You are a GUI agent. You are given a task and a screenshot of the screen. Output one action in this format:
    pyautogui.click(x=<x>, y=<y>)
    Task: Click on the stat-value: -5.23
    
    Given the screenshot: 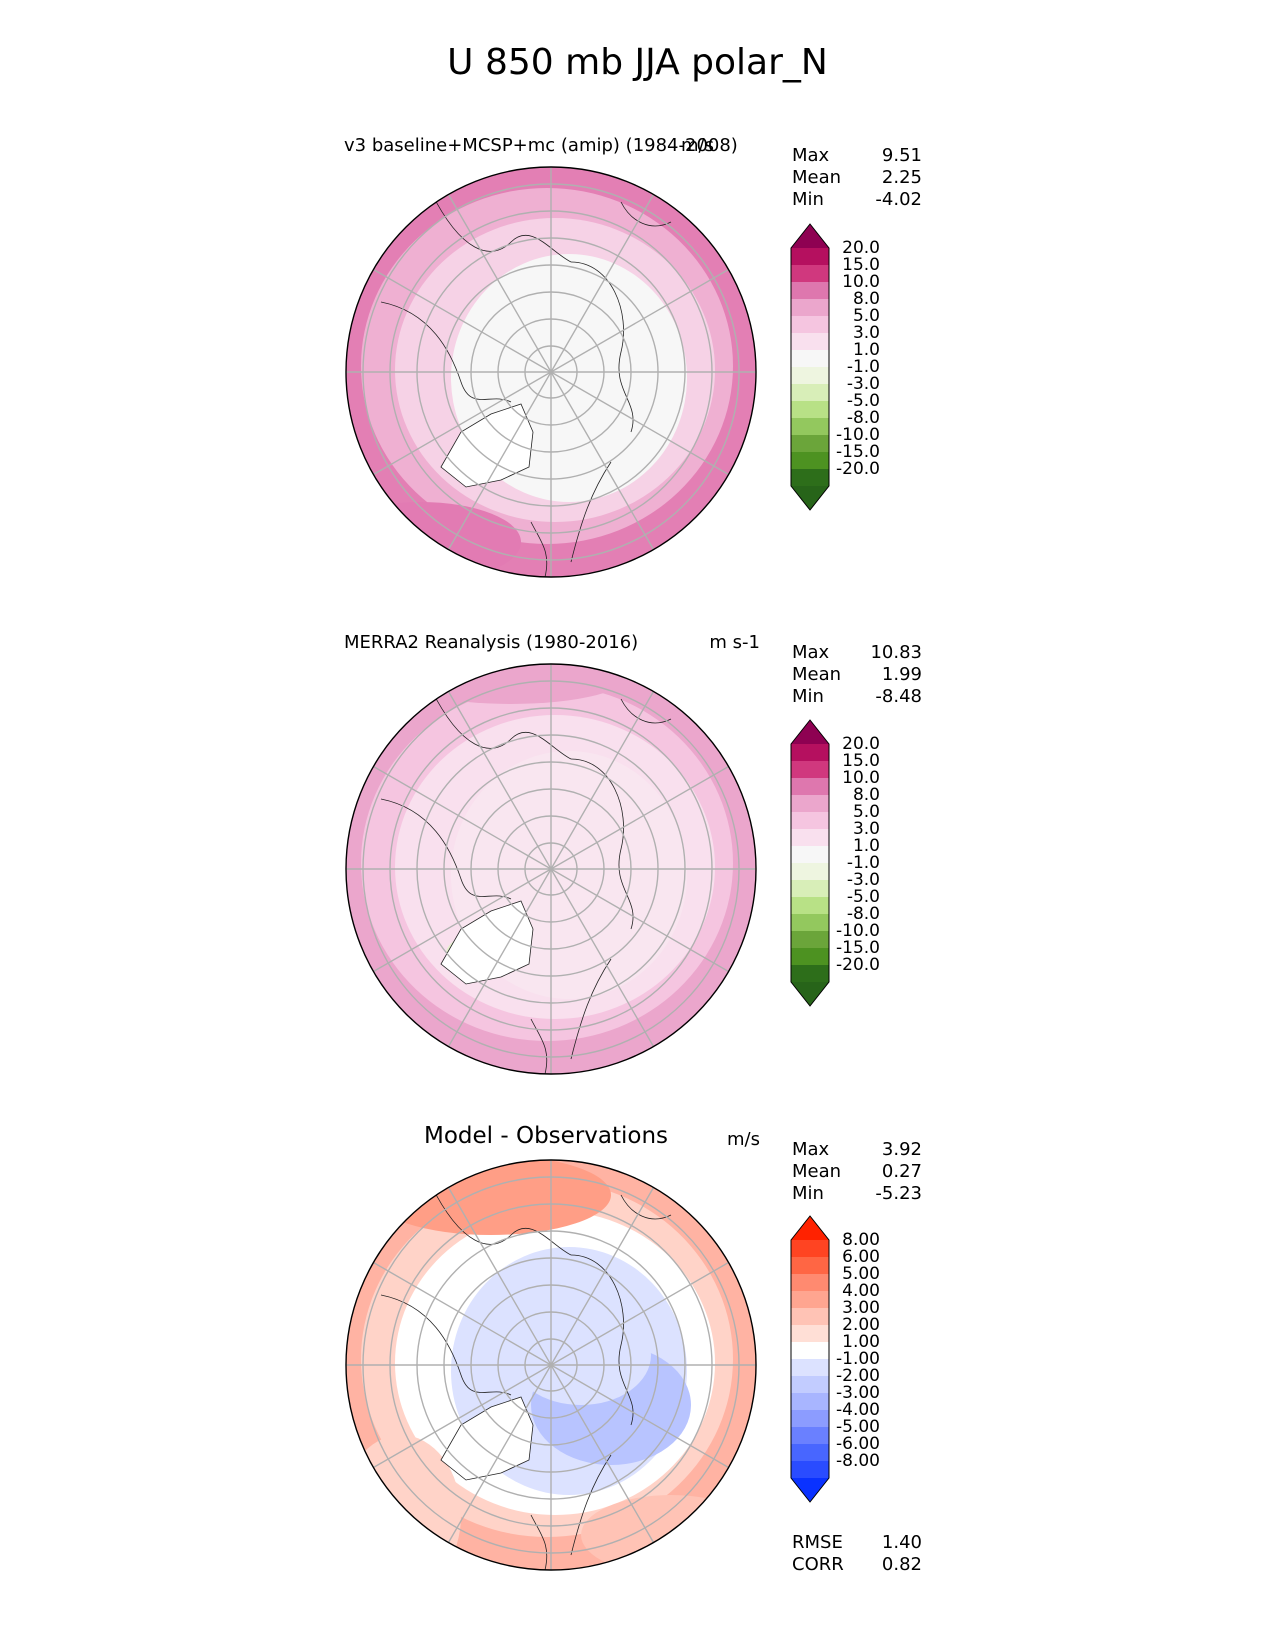 What is the action you would take?
    pyautogui.click(x=898, y=1193)
    